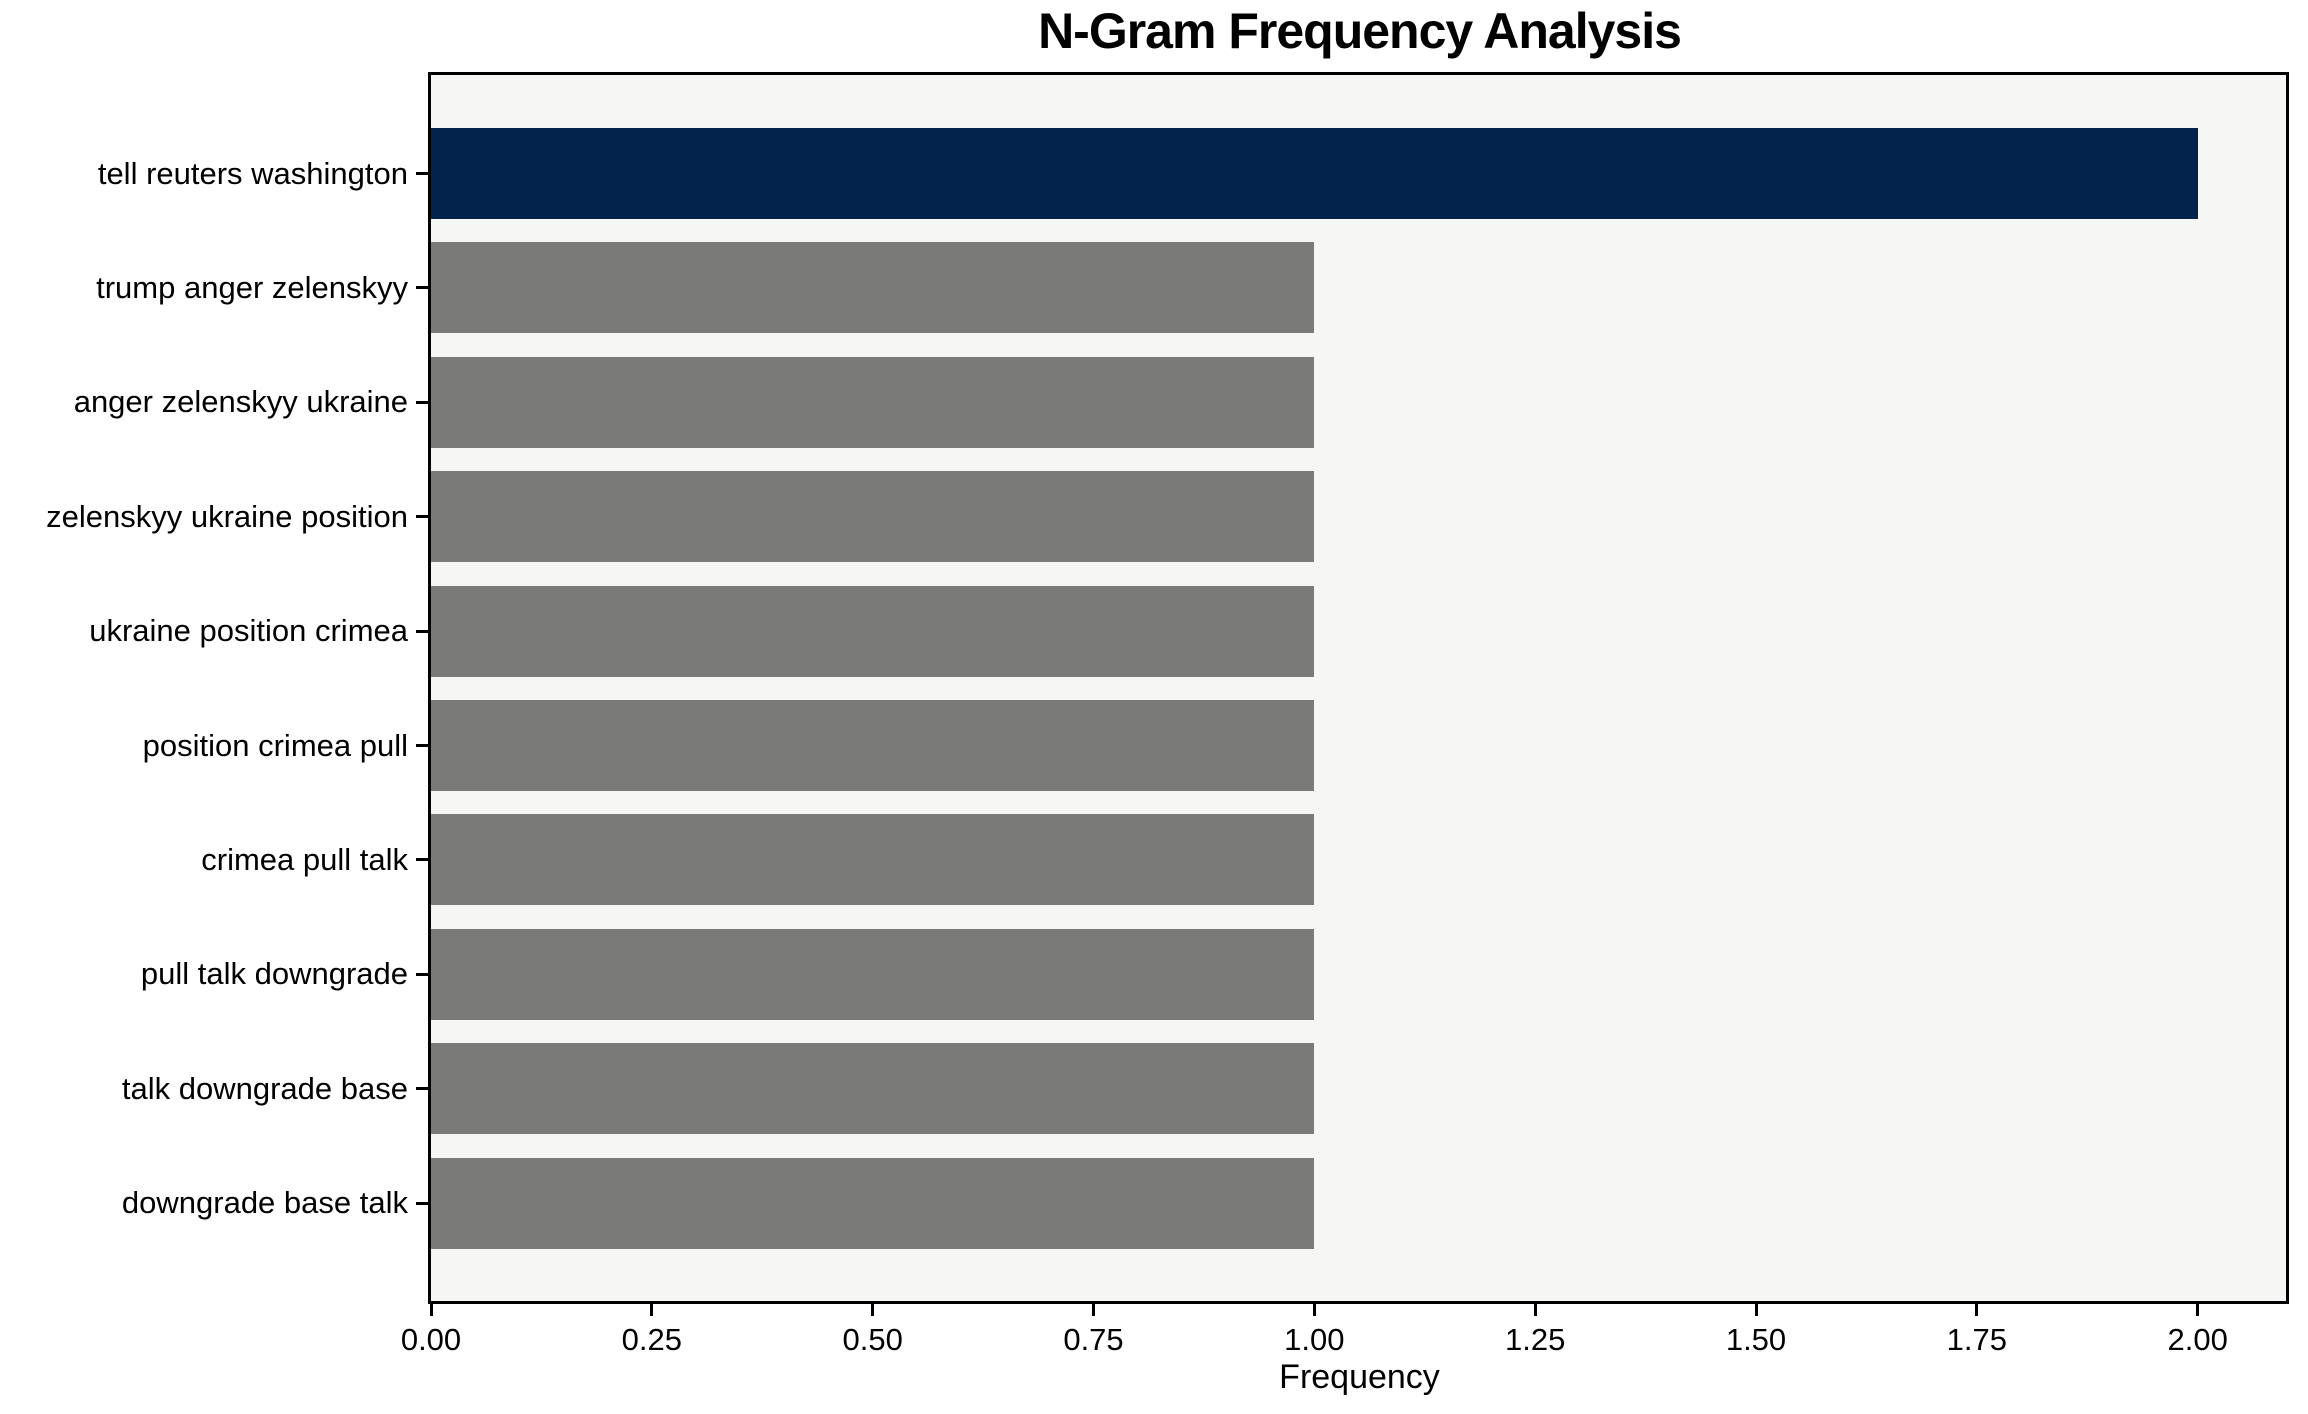 The width and height of the screenshot is (2308, 1414). I want to click on y-tick-label-7: pull talk downgrade, so click(274, 974).